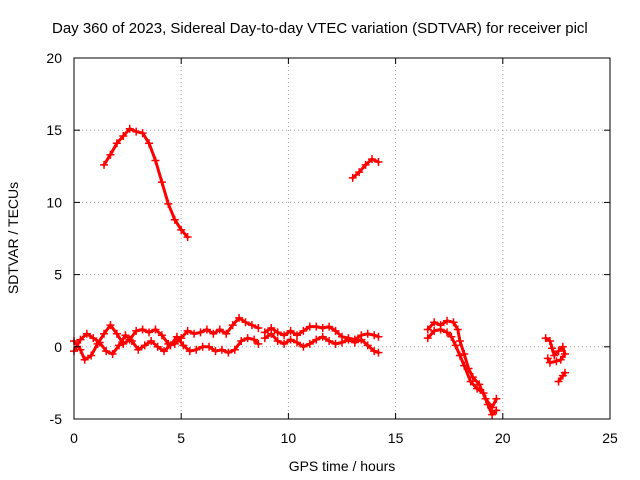 The height and width of the screenshot is (480, 640). I want to click on series-track-c4, so click(321, 343).